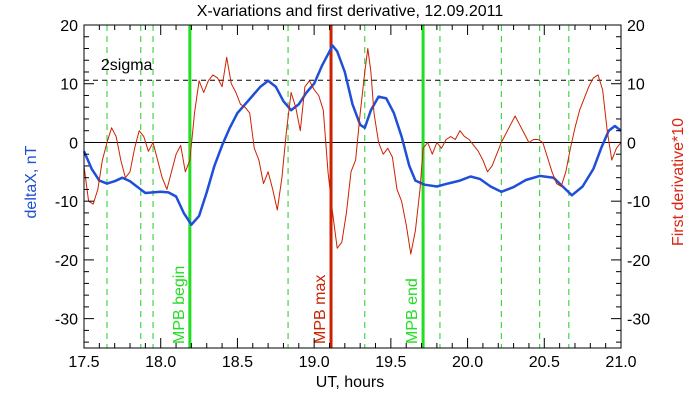  Describe the element at coordinates (83, 362) in the screenshot. I see `x-tick-label: 17.5` at that location.